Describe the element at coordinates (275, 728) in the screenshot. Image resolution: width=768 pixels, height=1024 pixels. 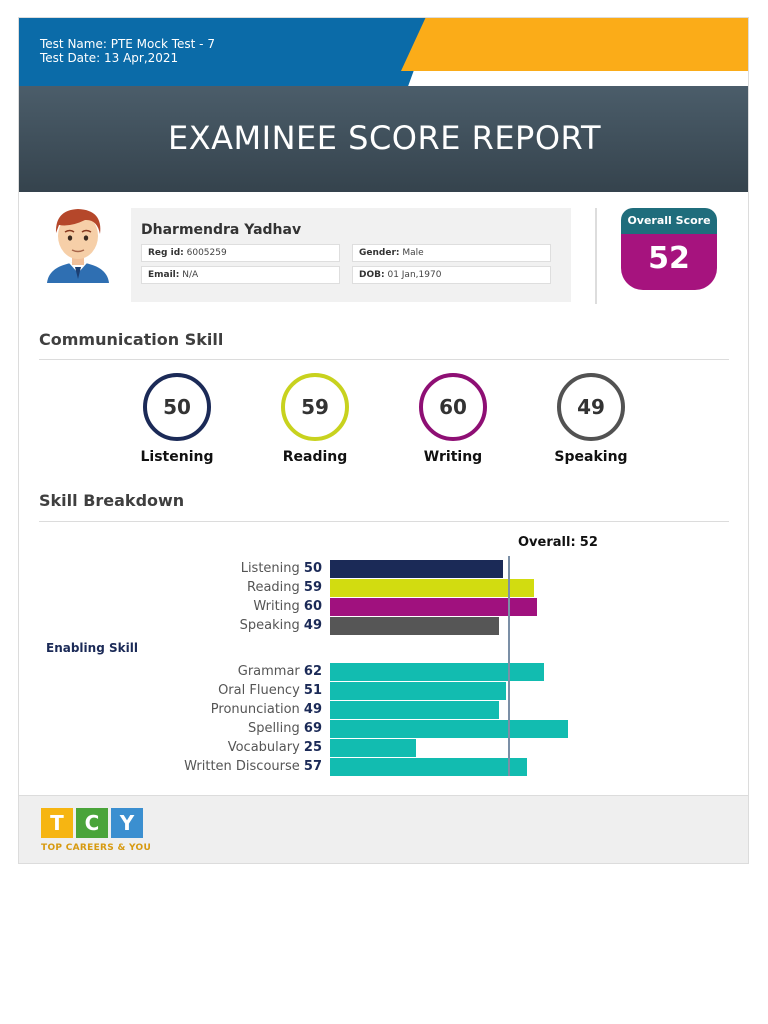
I see `bar-label-text: Spelling` at that location.